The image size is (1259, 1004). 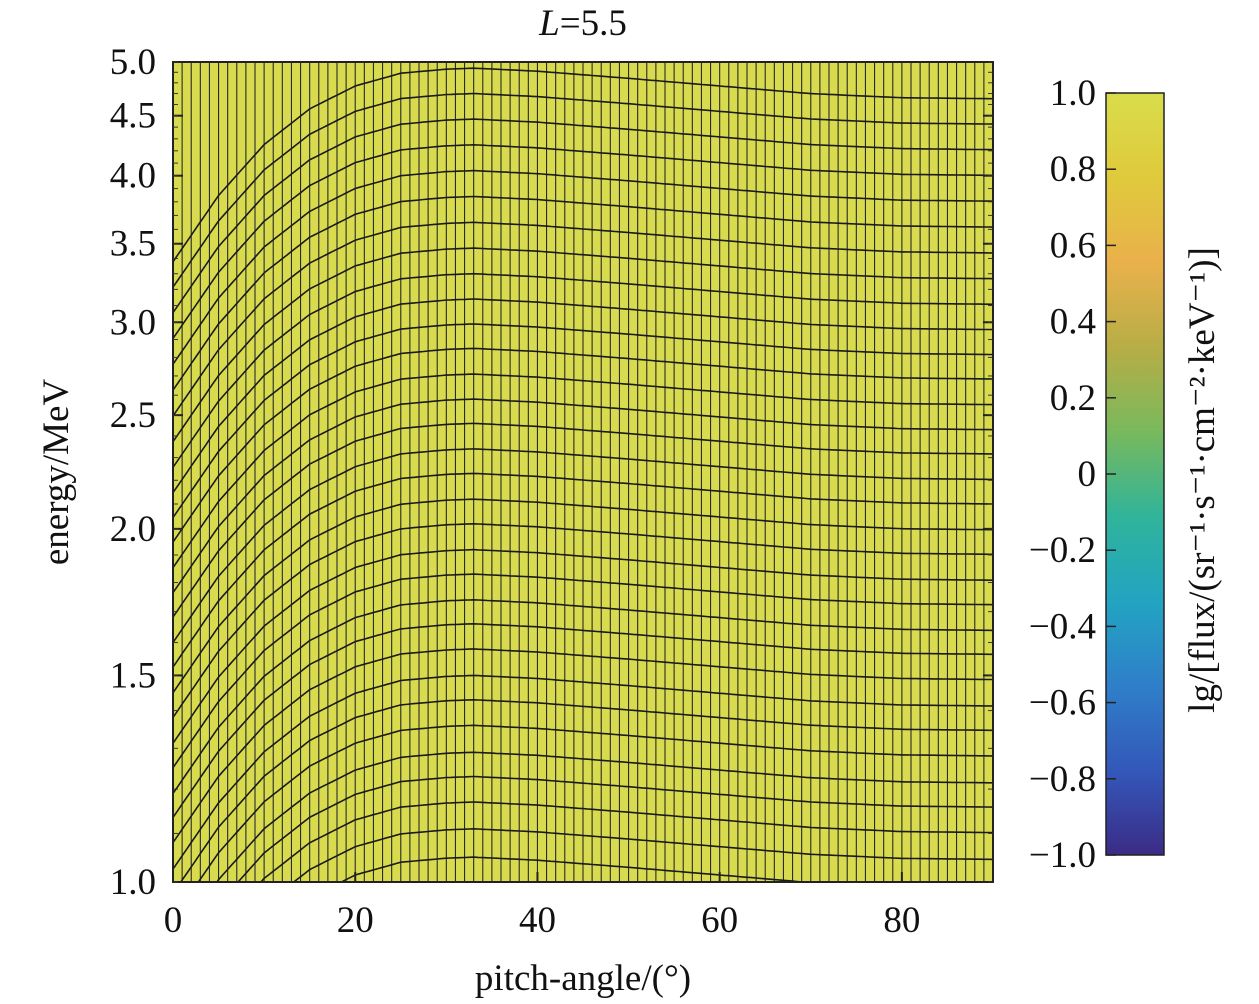 What do you see at coordinates (133, 244) in the screenshot?
I see `y-tick-label: 3.5` at bounding box center [133, 244].